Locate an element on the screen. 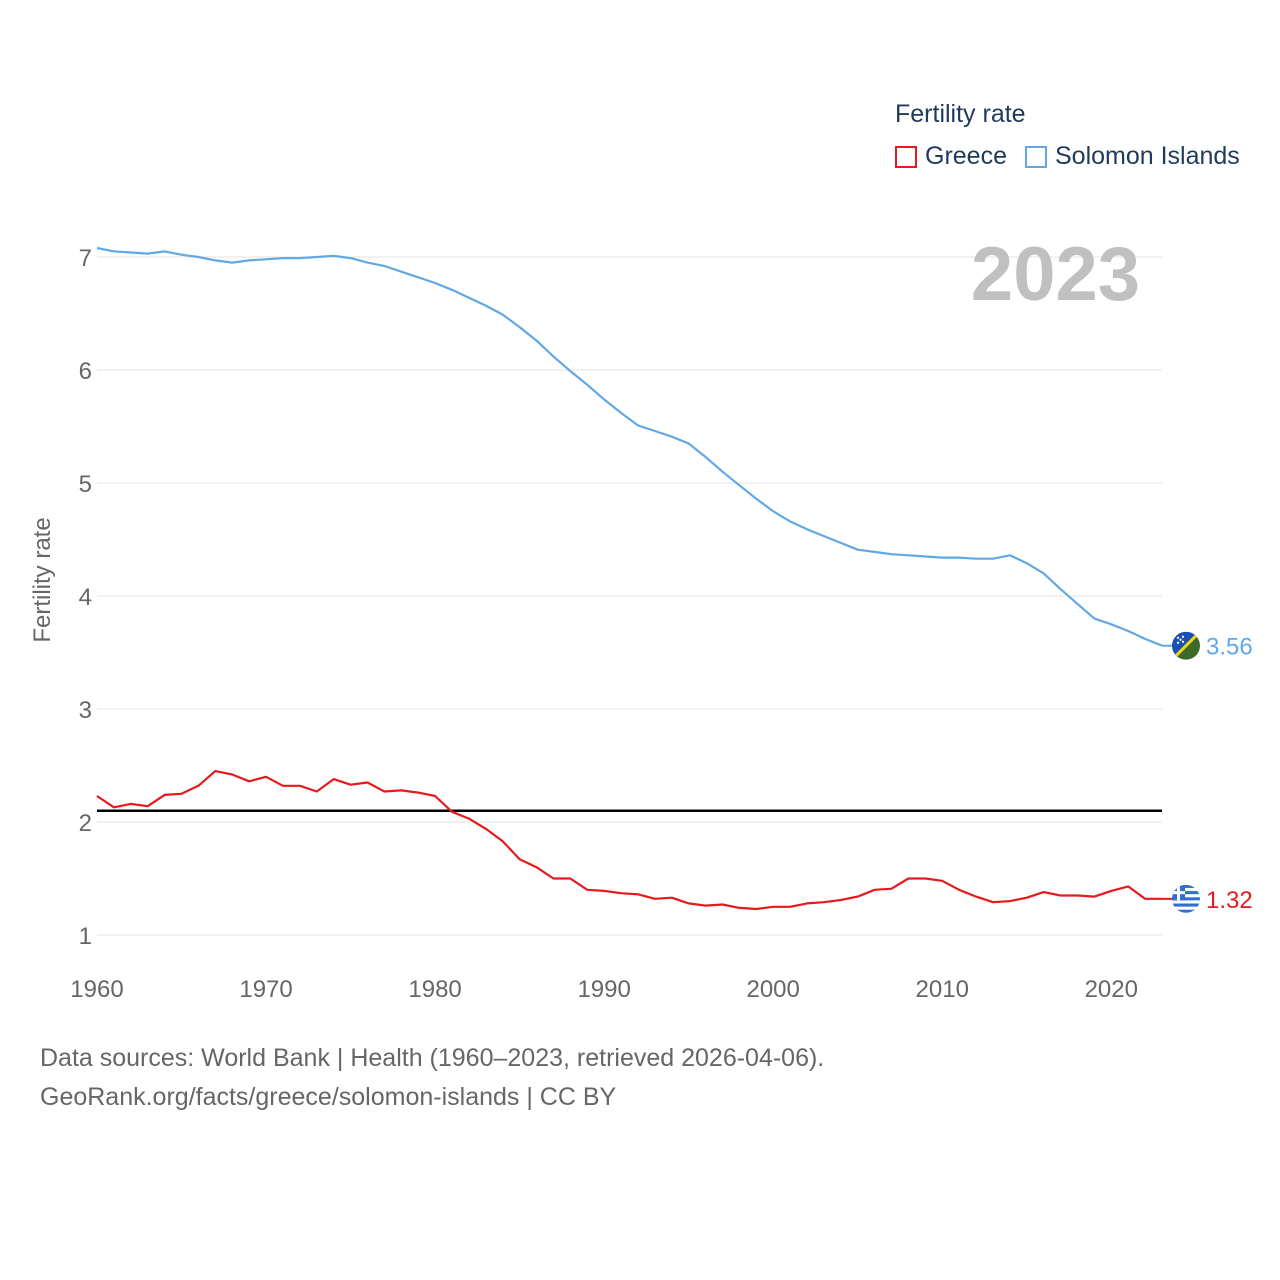 The width and height of the screenshot is (1280, 1280). end-value-label-solomon-islands: 3.56 is located at coordinates (1229, 647).